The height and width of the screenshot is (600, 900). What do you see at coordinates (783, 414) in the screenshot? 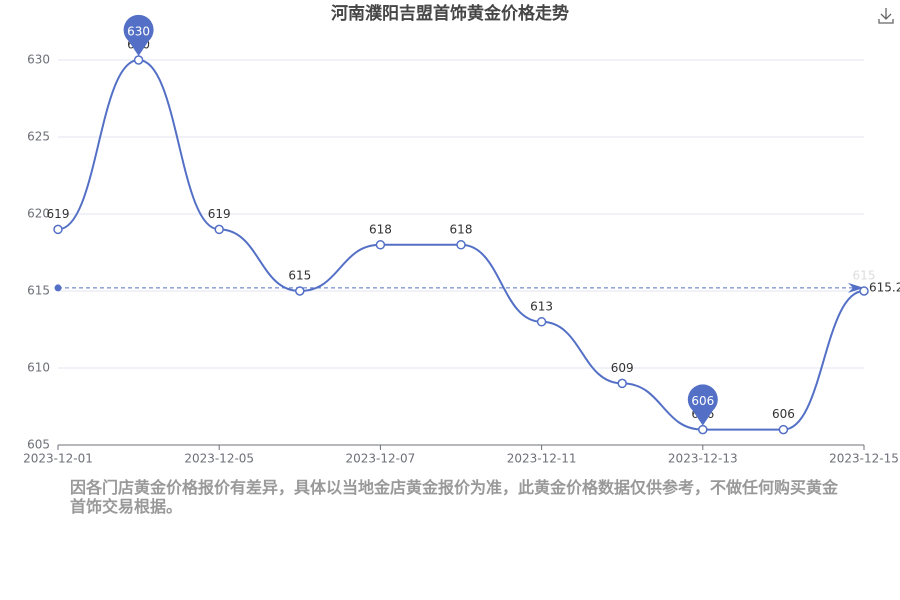
I see `data-label: 606` at bounding box center [783, 414].